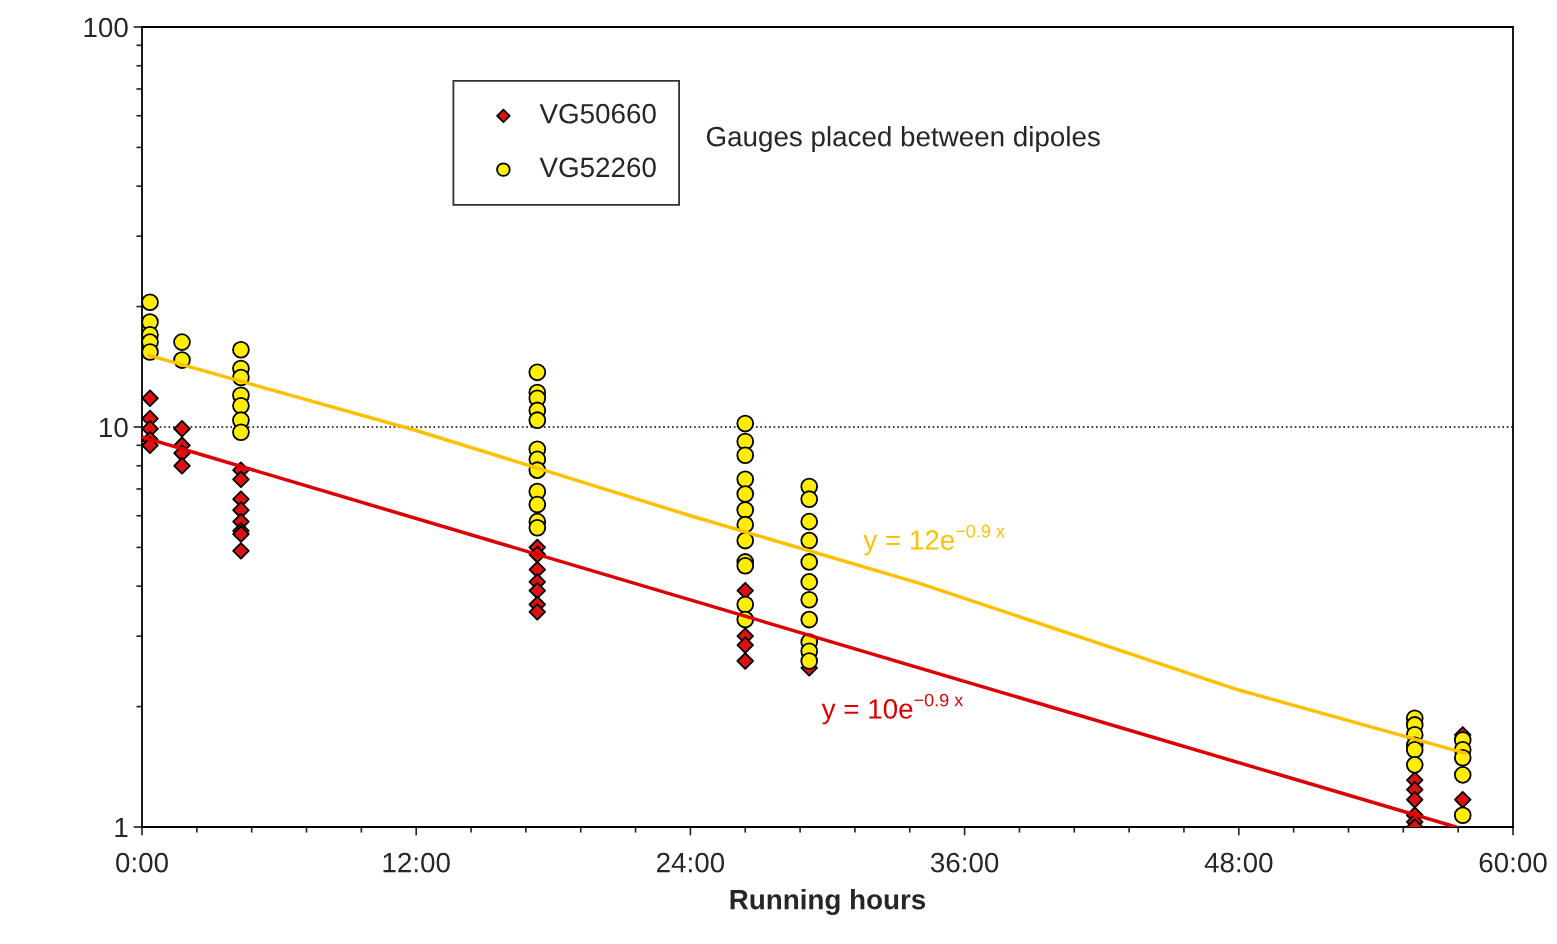  What do you see at coordinates (106, 27) in the screenshot?
I see `y-tick-label: 100` at bounding box center [106, 27].